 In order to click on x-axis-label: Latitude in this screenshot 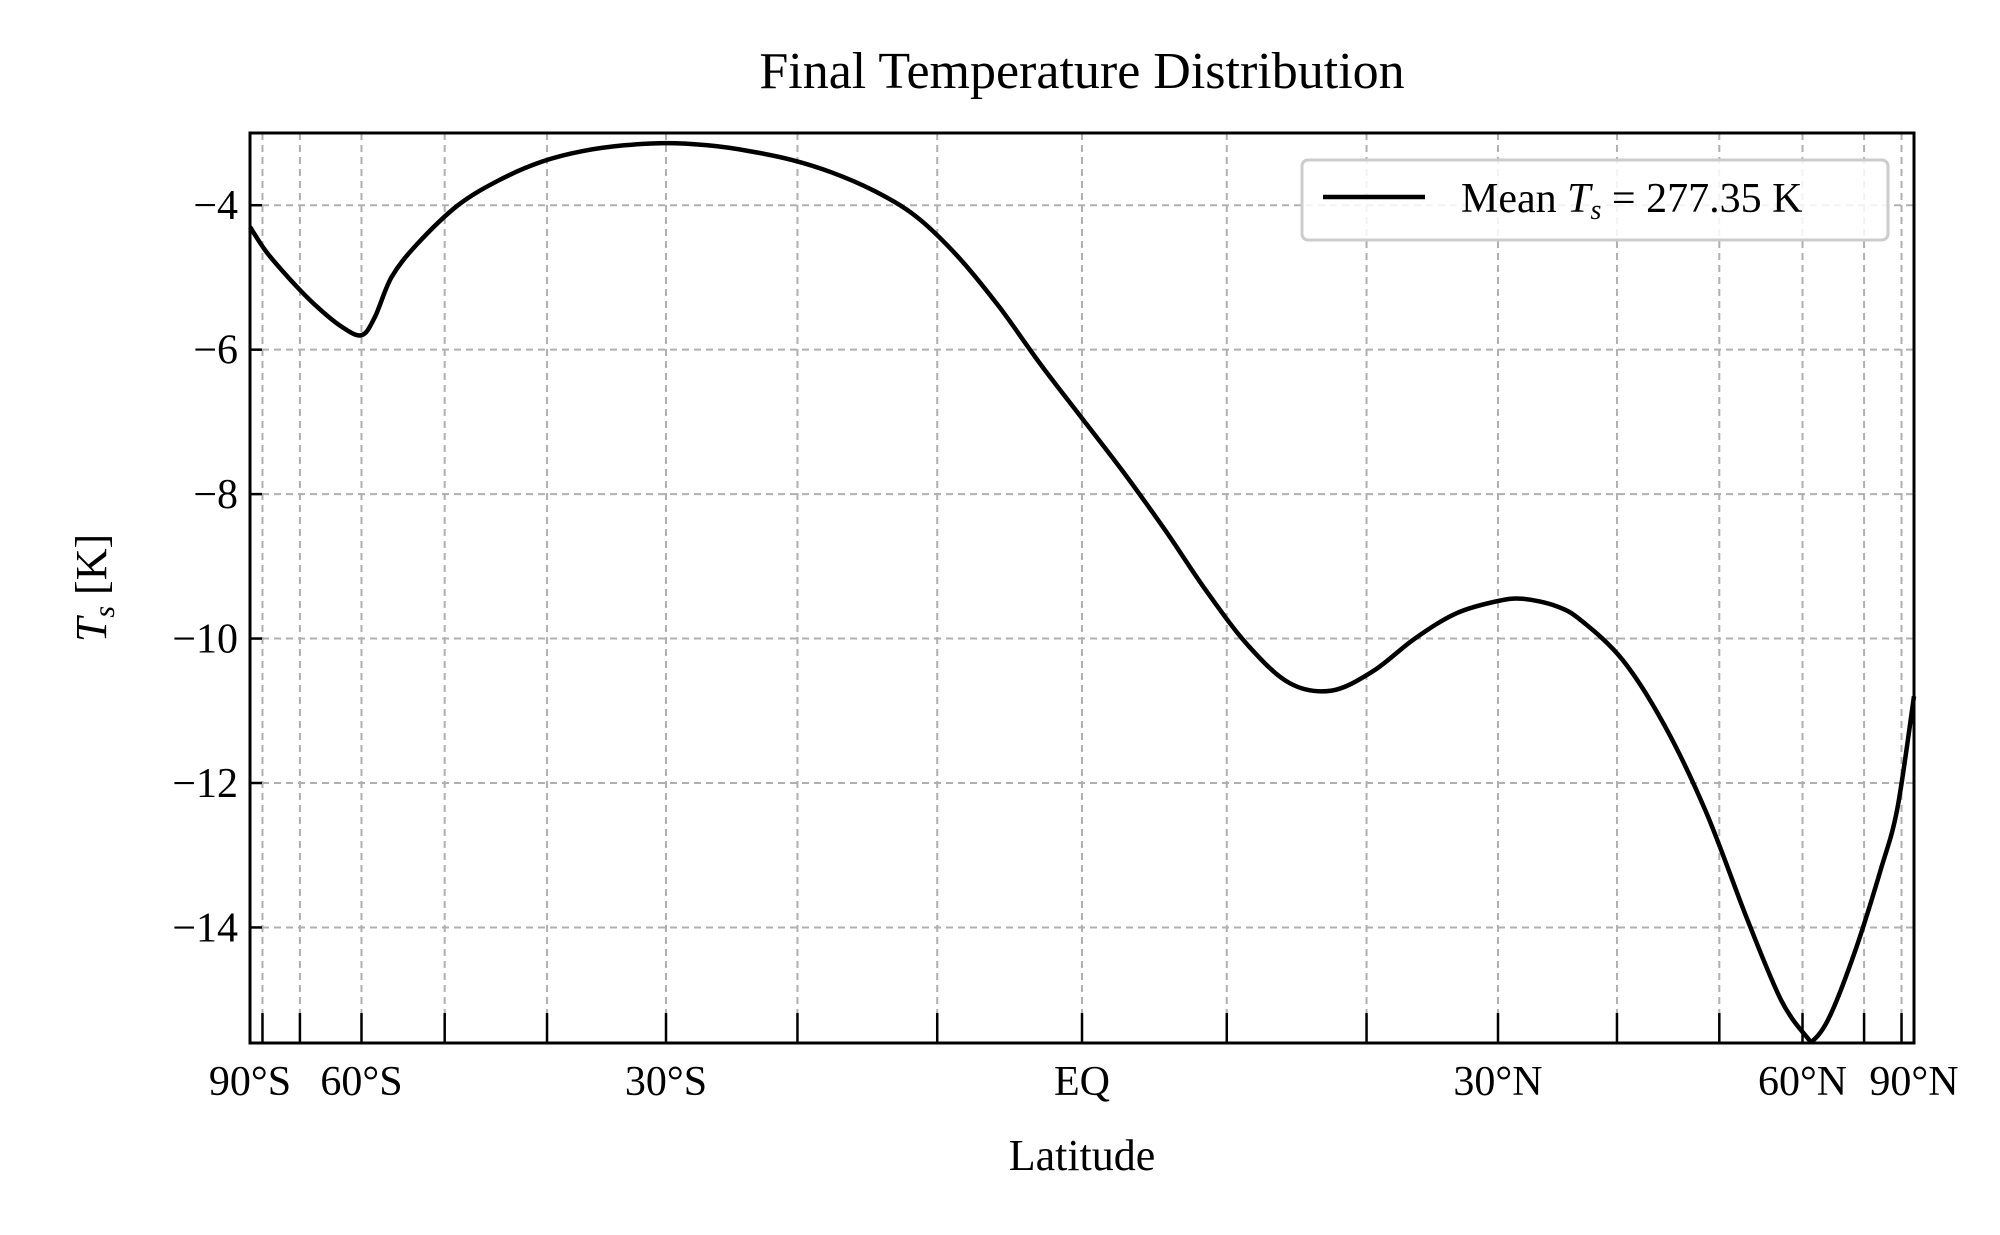, I will do `click(1082, 1155)`.